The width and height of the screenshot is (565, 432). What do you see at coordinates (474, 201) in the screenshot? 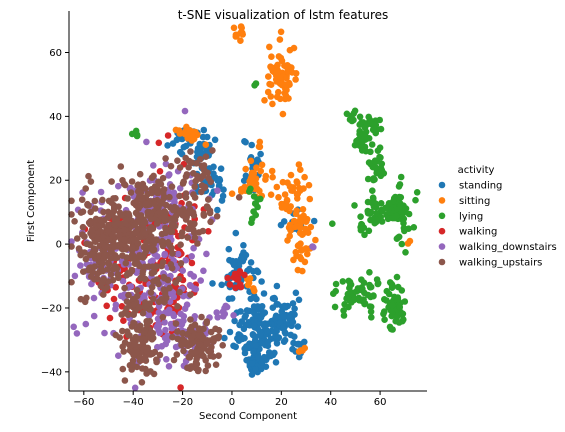
I see `legend-label: sitting` at bounding box center [474, 201].